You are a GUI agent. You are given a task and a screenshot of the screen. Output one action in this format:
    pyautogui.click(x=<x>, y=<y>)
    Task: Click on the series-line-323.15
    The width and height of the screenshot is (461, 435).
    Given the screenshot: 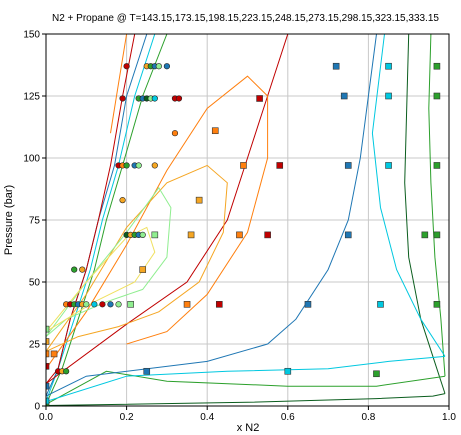 What is the action you would take?
    pyautogui.click(x=109, y=261)
    